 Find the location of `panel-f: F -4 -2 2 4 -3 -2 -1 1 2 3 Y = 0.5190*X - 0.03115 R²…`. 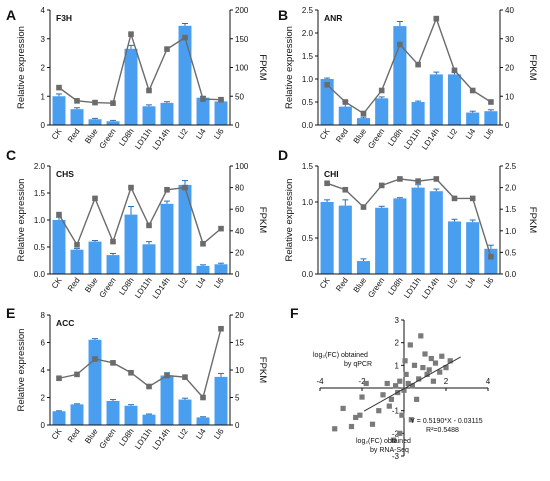

panel-f: F -4 -2 2 4 -3 -2 -1 1 2 3 Y = 0.5190*X - 0.03115 R²… is located at coordinates (390, 383).